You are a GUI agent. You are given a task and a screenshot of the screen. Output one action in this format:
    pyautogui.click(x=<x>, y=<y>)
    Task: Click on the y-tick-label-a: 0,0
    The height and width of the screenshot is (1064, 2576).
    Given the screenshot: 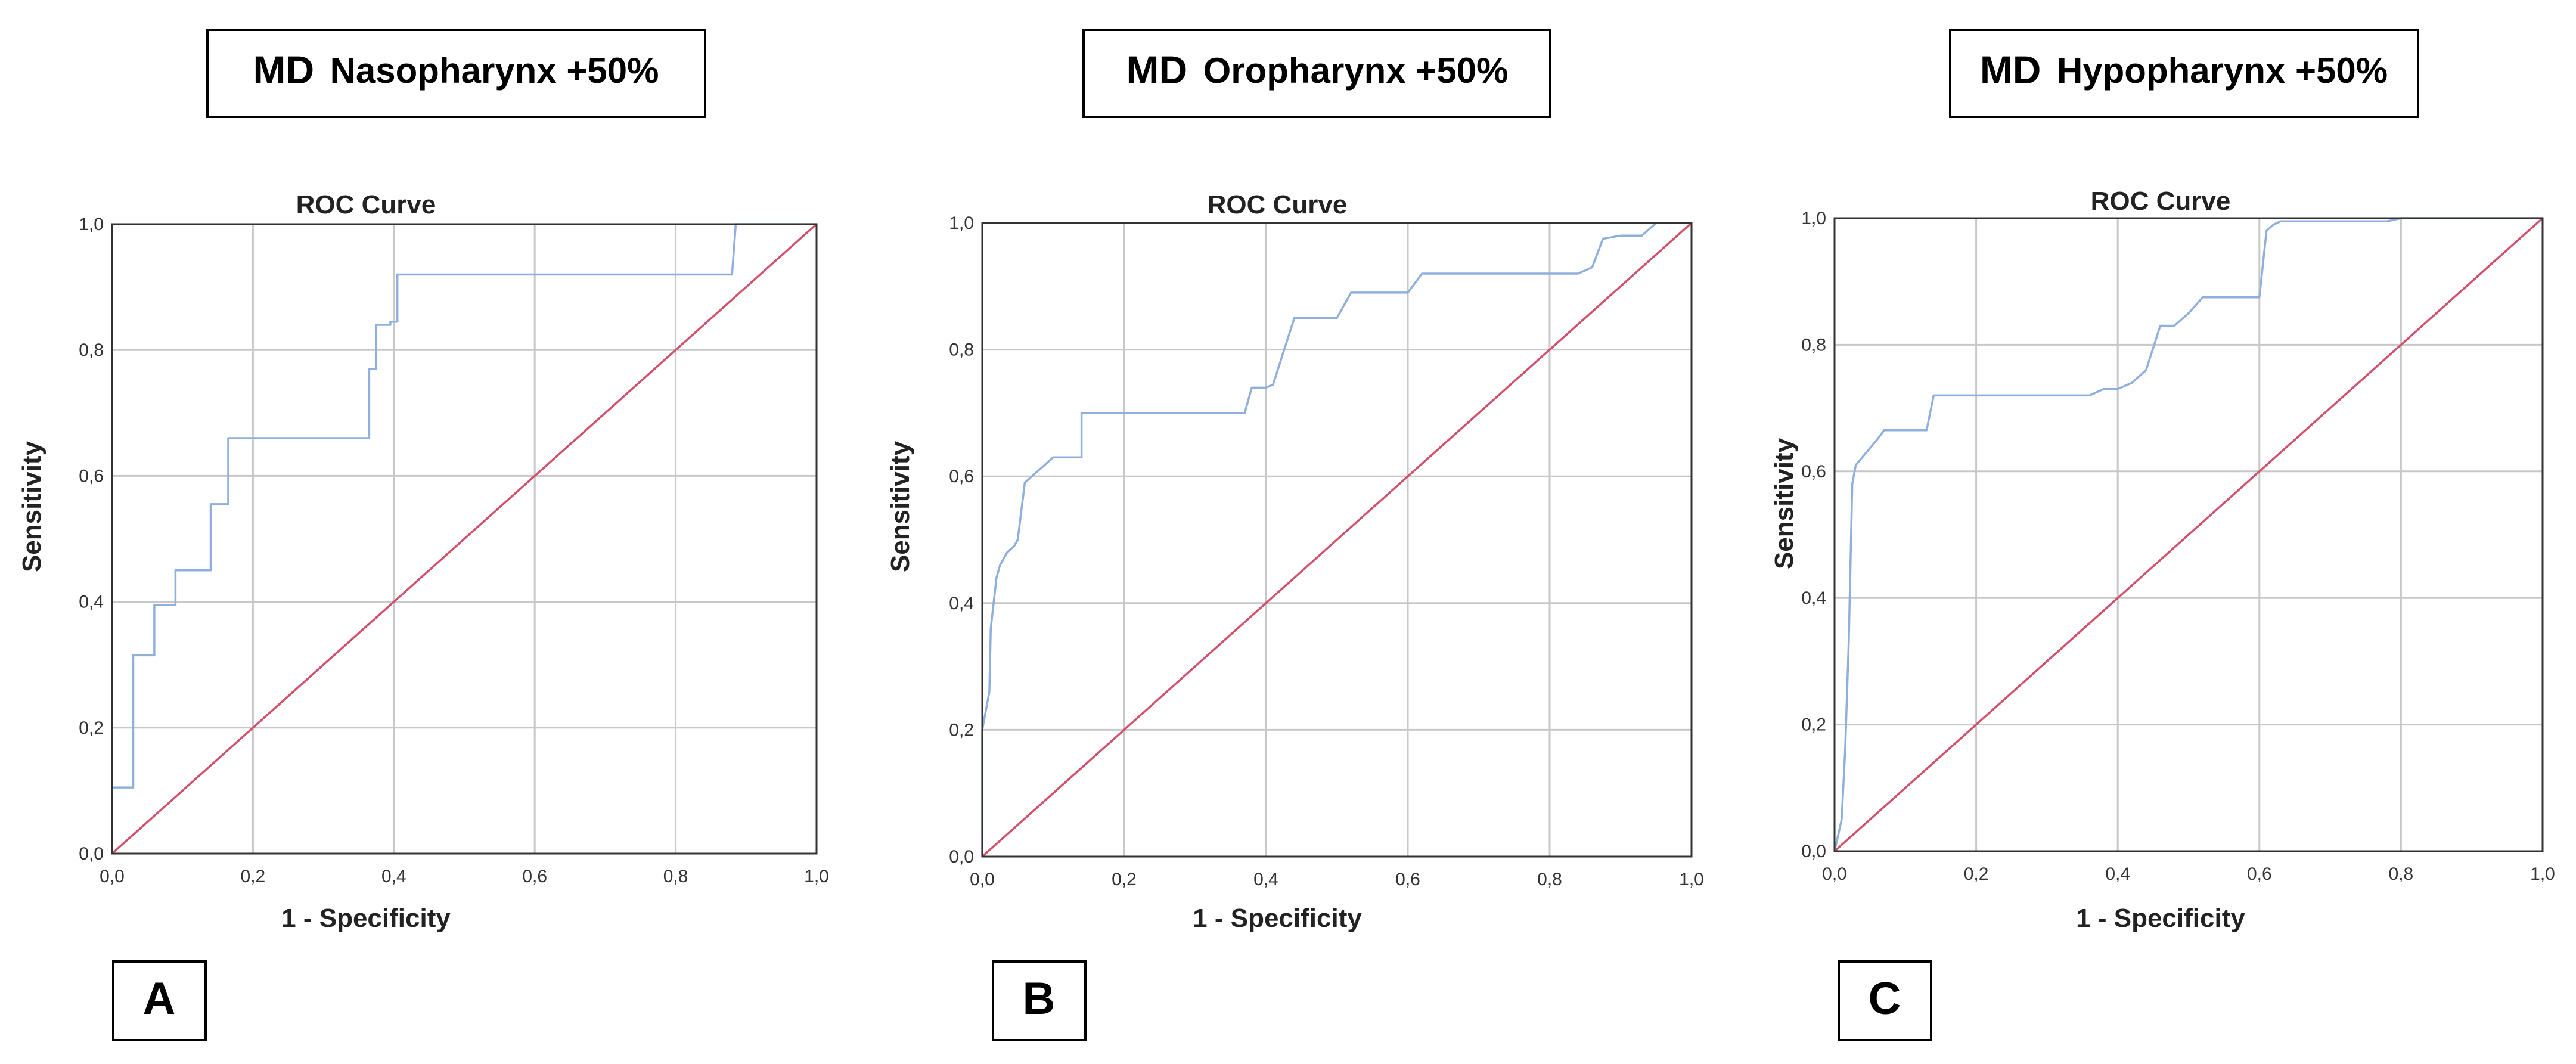 What is the action you would take?
    pyautogui.click(x=92, y=854)
    